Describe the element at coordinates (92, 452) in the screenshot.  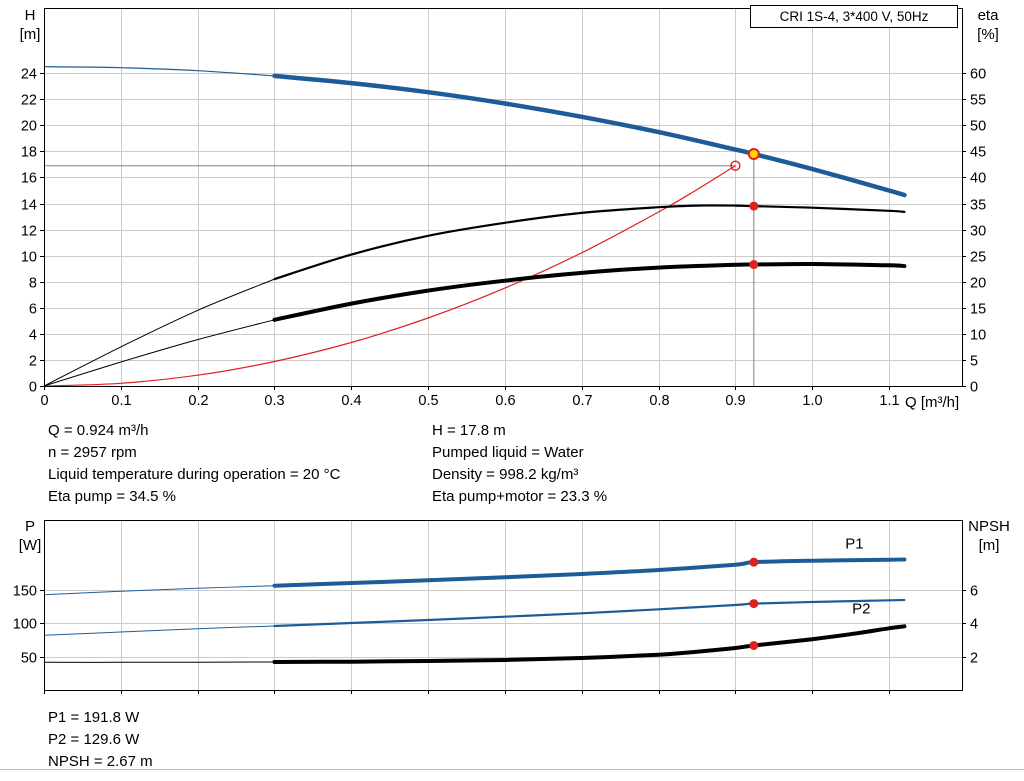
I see `readout-speed: n = 2957 rpm` at that location.